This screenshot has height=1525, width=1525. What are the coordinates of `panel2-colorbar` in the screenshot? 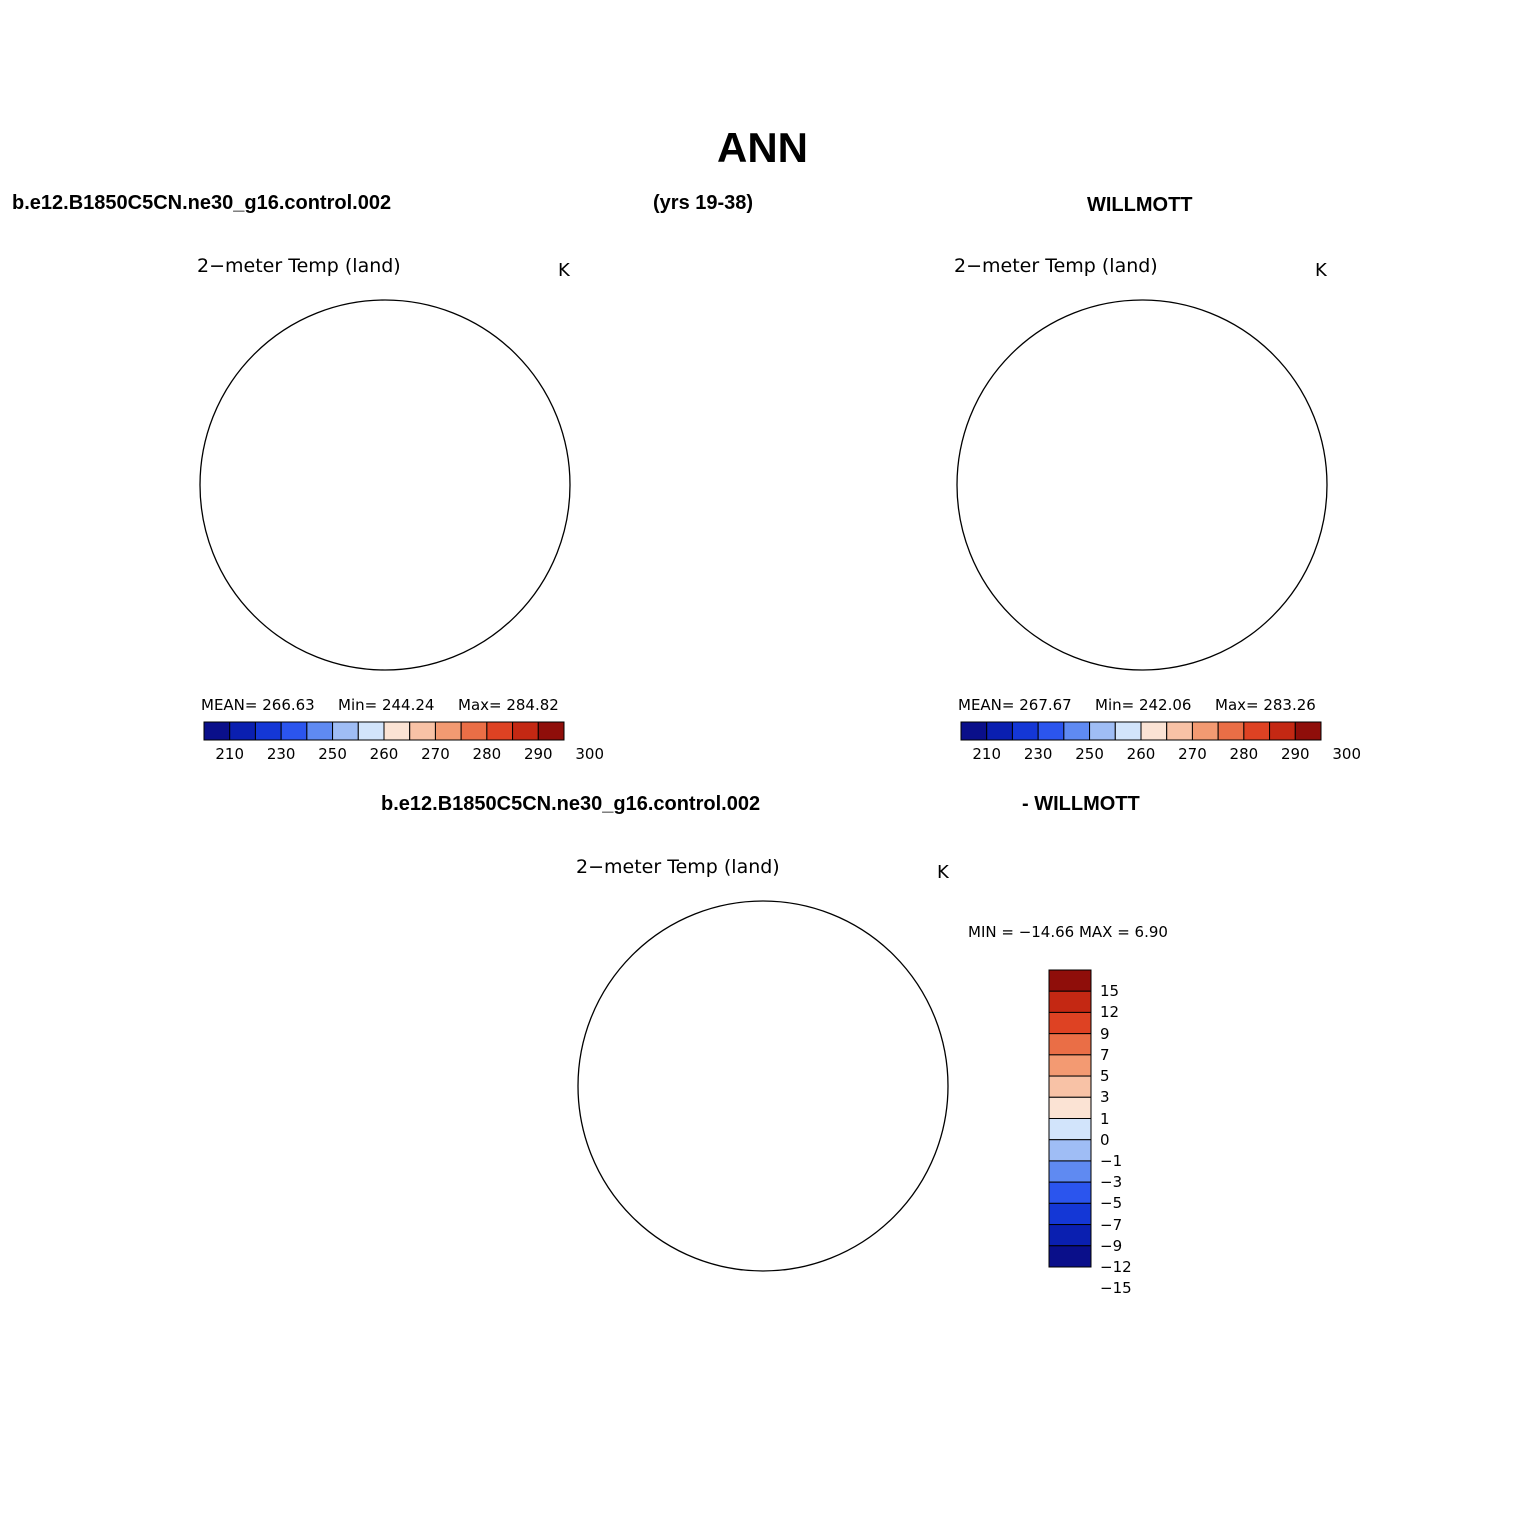 It's located at (1141, 731).